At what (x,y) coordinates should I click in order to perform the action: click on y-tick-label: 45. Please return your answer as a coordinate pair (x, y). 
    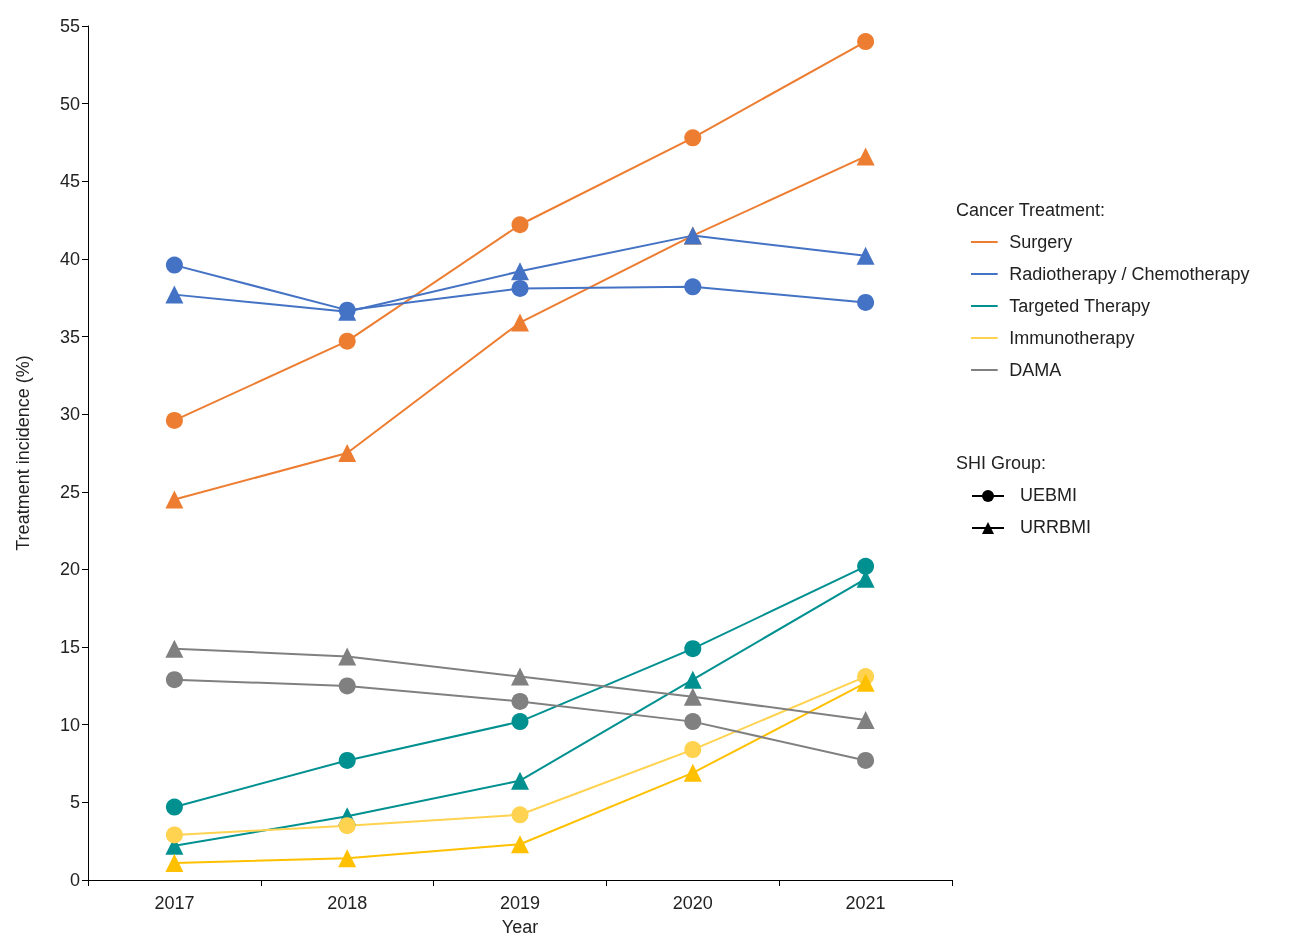
    Looking at the image, I should click on (69, 181).